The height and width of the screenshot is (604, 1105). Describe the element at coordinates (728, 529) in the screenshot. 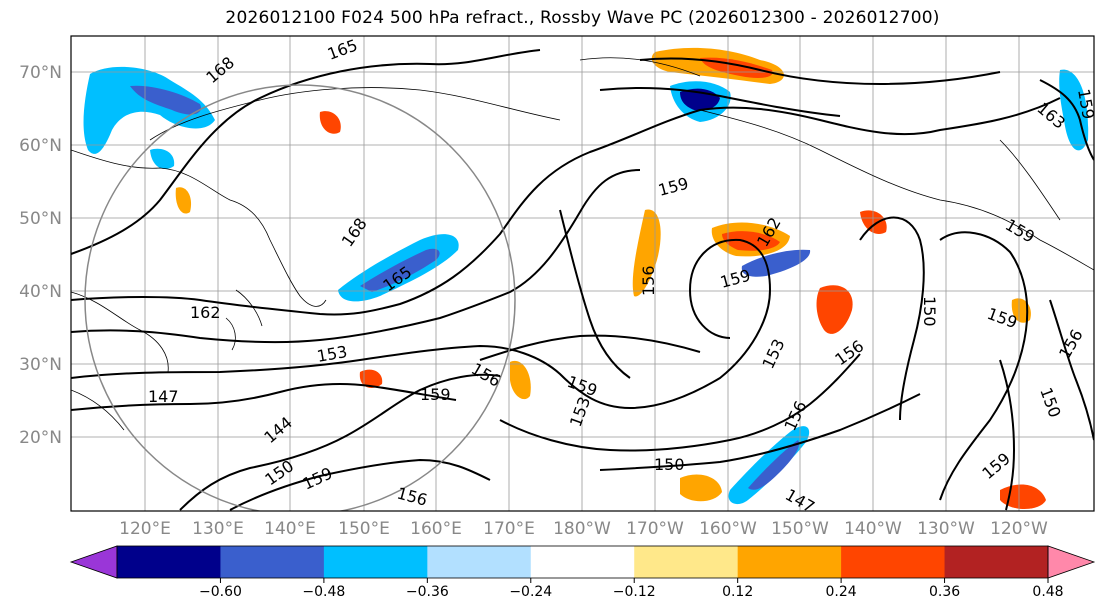

I see `lon-label: 160°W` at that location.